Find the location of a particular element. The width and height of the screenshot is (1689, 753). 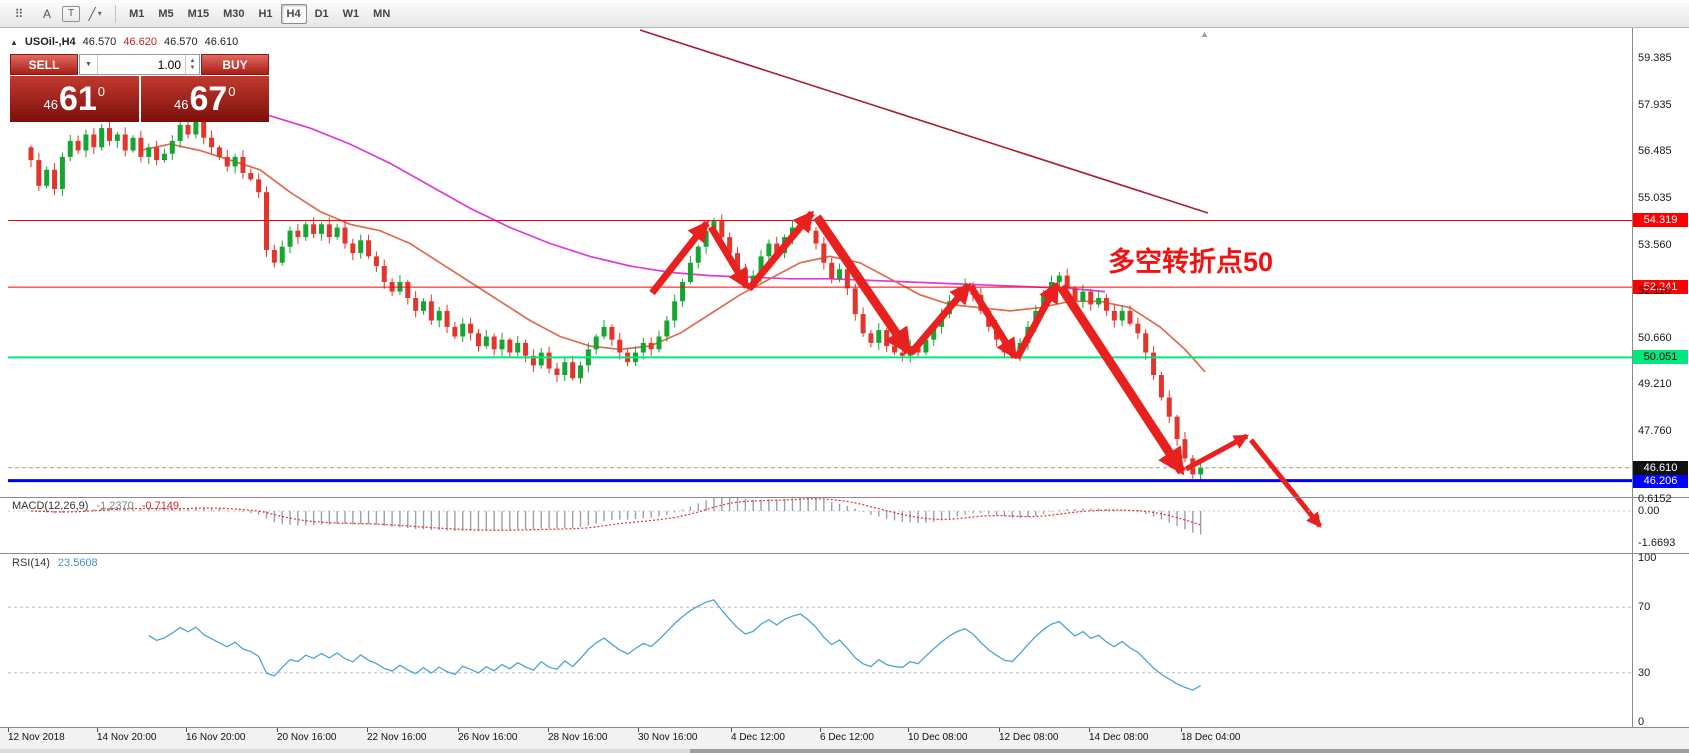

ohlc-low: 46.570 is located at coordinates (180, 42).